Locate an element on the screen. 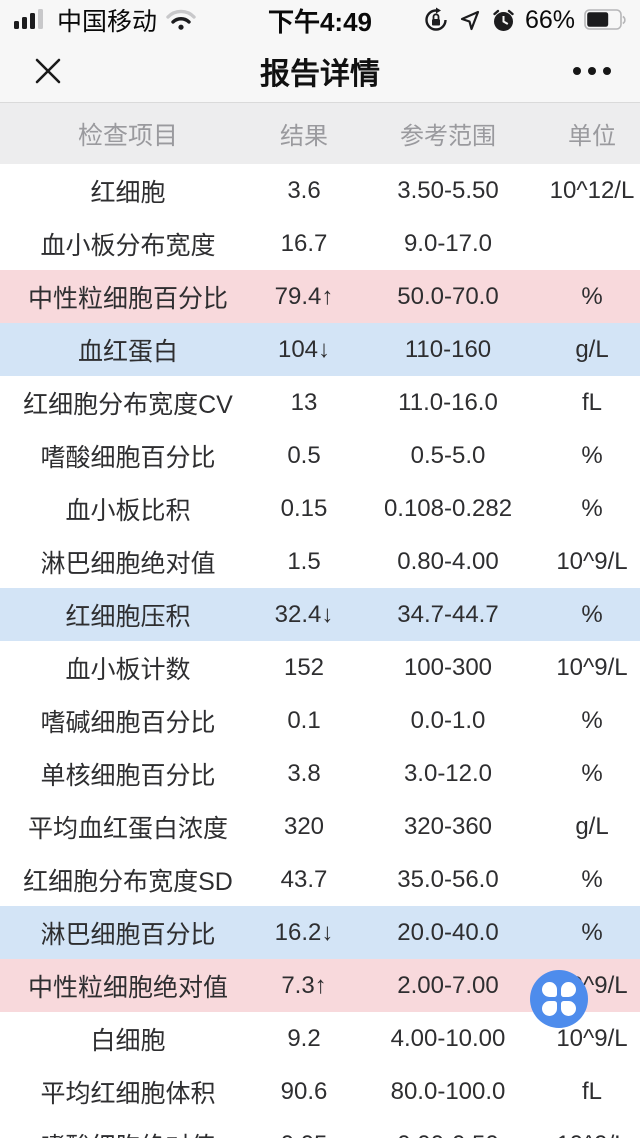 Image resolution: width=640 pixels, height=1138 pixels. table-row: 中性粒细胞百分比 79.4↑ 50.0-70.0 % is located at coordinates (320, 296).